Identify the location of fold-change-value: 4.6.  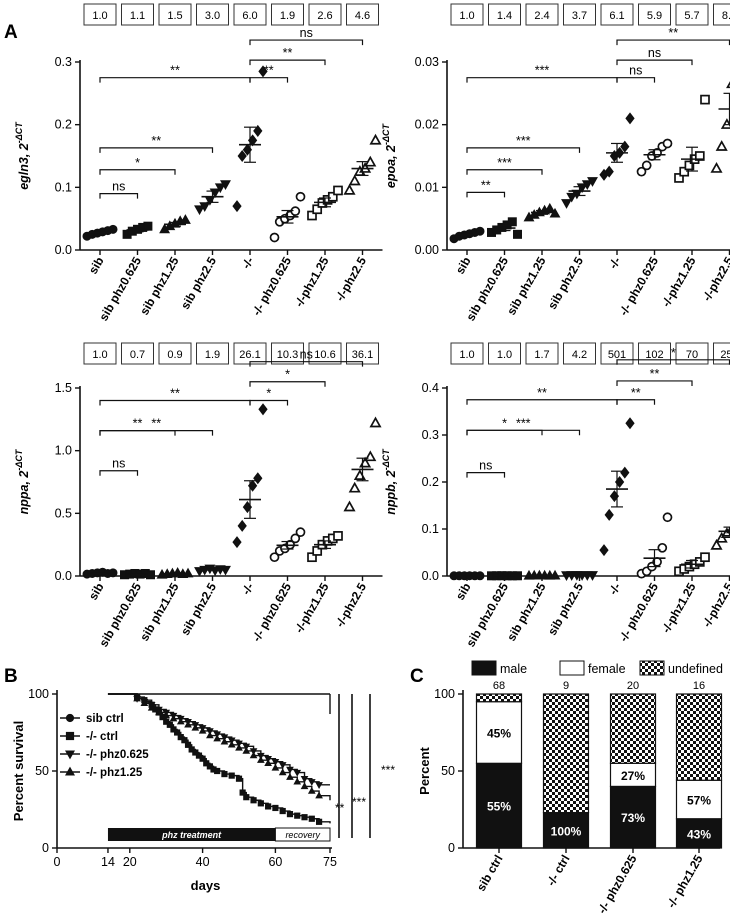
(362, 16).